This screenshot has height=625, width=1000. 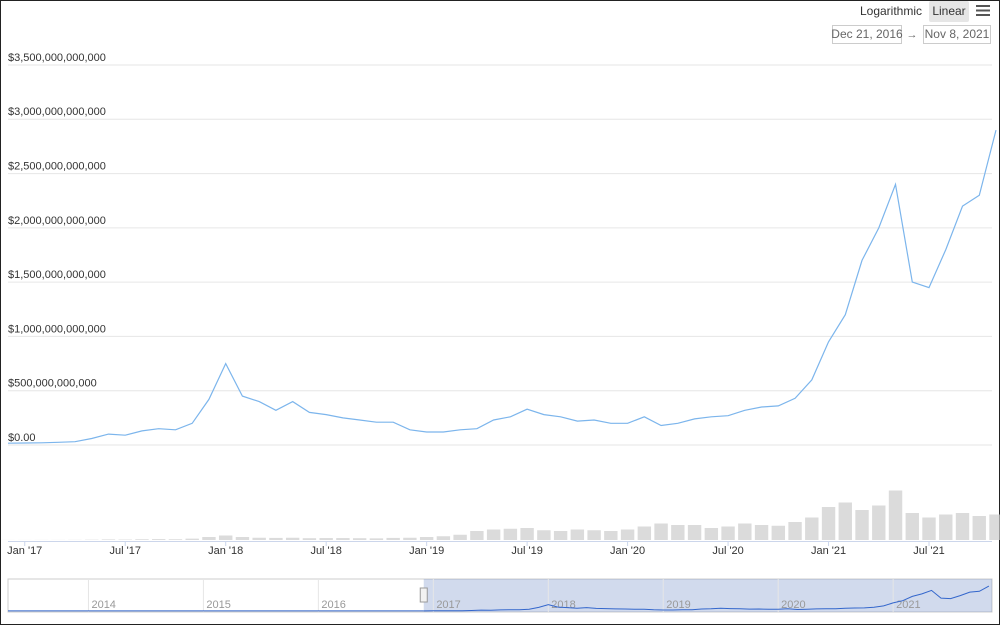 I want to click on navigator: 2014 2015 2016 2017 2018 2019 2020 2021, so click(x=500, y=595).